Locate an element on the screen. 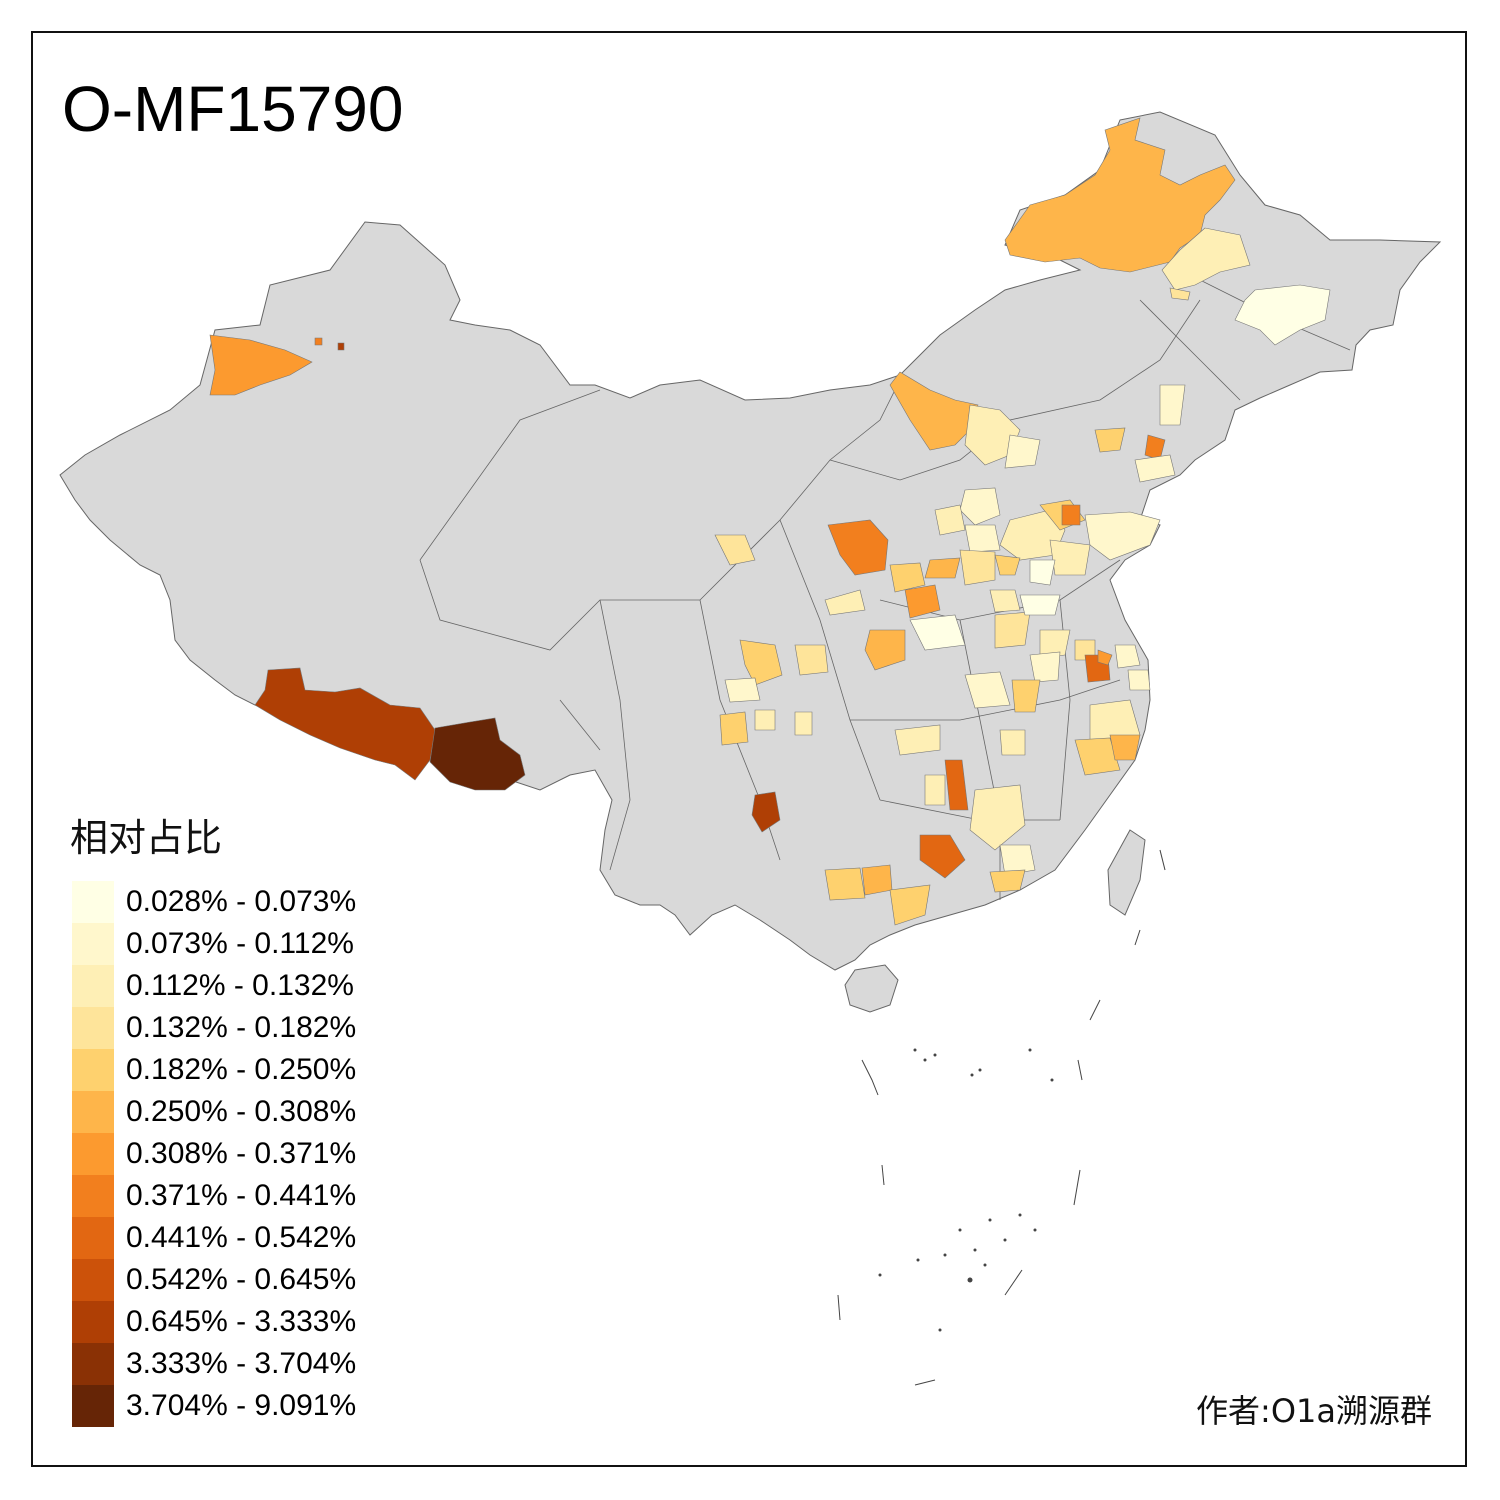 The image size is (1500, 1500). legend-label: 3.333% - 3.704% is located at coordinates (241, 1363).